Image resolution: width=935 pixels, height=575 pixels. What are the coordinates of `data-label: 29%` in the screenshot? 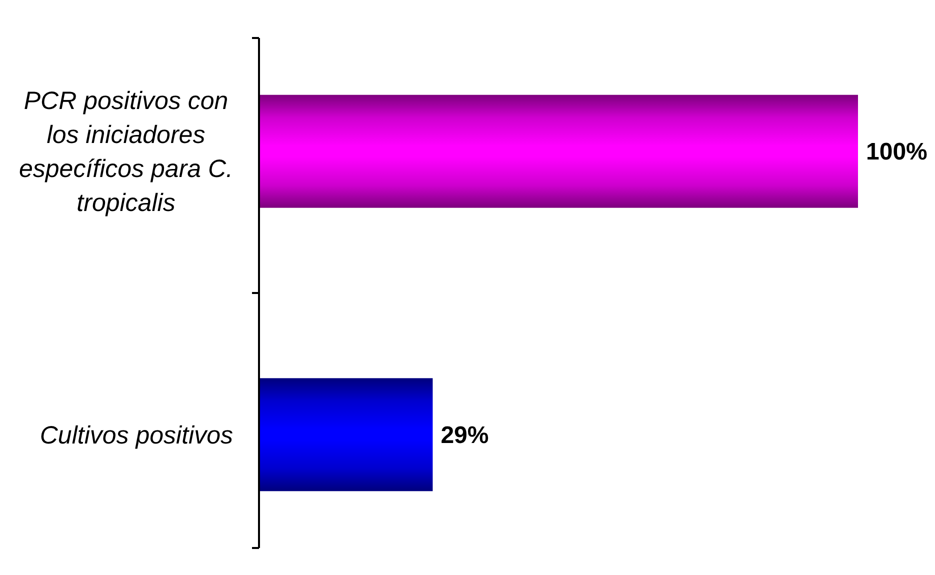 It's located at (464, 436).